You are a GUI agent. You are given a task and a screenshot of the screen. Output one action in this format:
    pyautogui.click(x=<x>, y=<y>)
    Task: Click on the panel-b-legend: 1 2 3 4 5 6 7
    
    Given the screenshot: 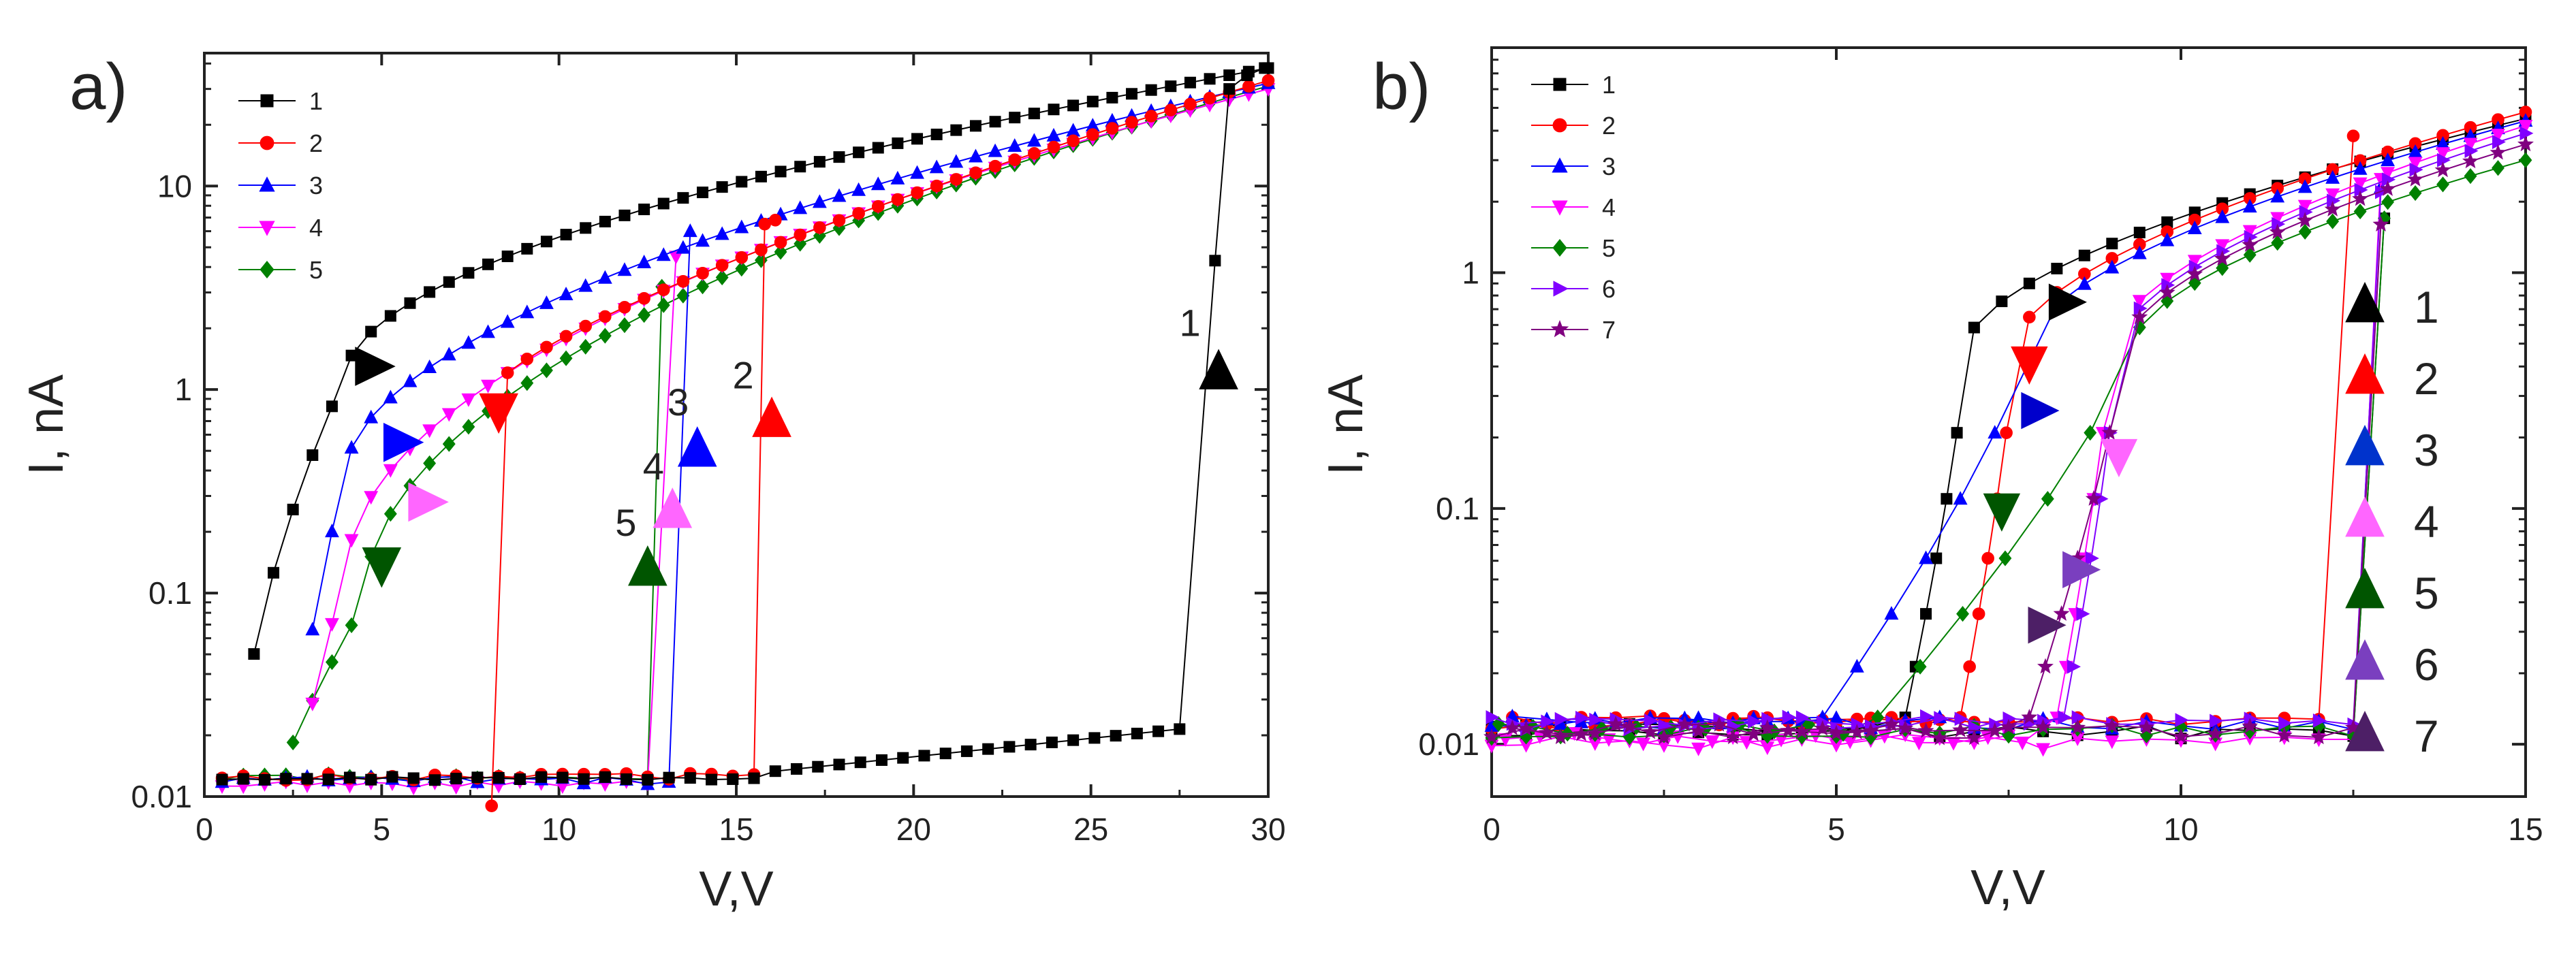 What is the action you would take?
    pyautogui.click(x=1573, y=207)
    